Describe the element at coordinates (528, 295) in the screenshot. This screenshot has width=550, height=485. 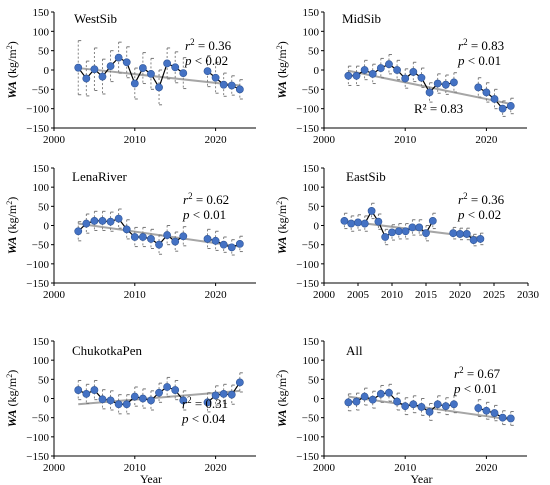
I see `x-tick-label: 2030` at that location.